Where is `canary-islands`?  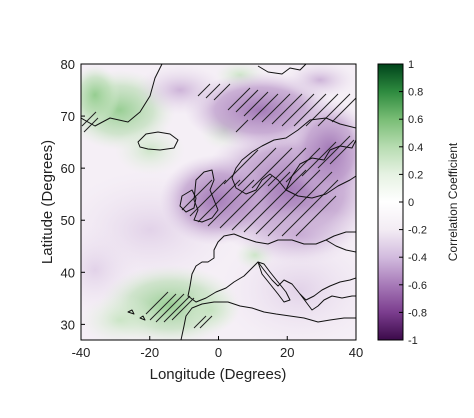 canary-islands is located at coordinates (136, 315).